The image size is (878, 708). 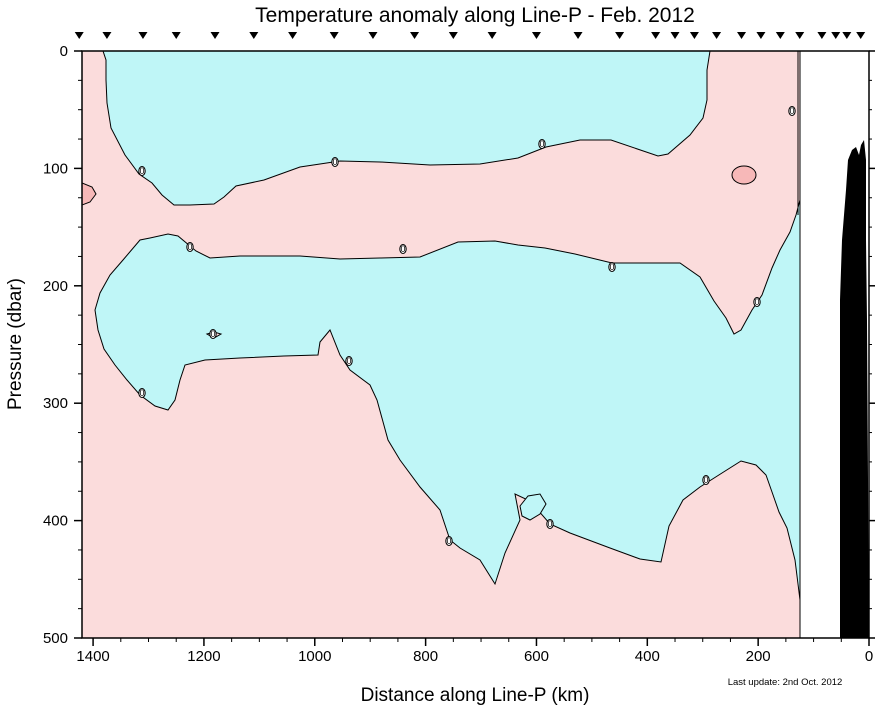 I want to click on x-tick-label: 0, so click(x=869, y=656).